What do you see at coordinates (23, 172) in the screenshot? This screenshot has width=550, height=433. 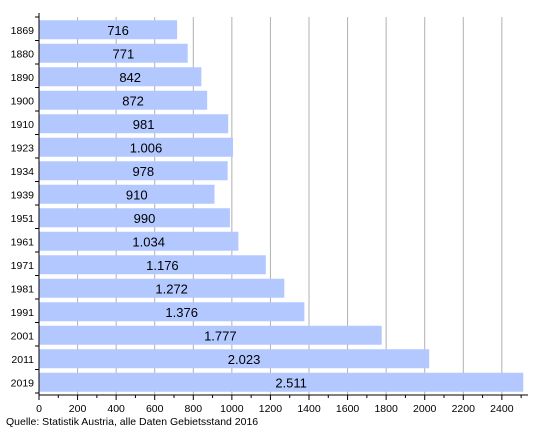 I see `category-label: 1934` at bounding box center [23, 172].